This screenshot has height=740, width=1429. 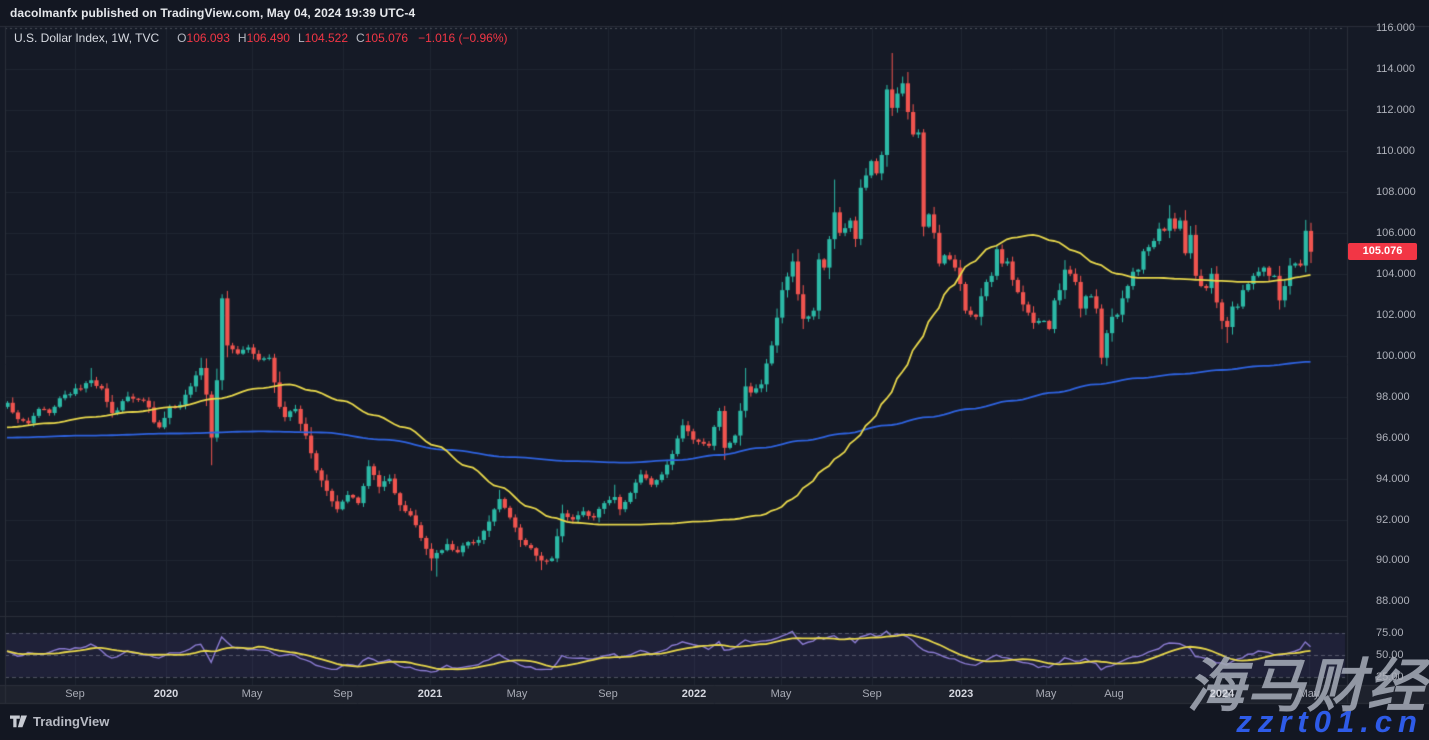 What do you see at coordinates (1395, 109) in the screenshot?
I see `price-tick-label: 112.000` at bounding box center [1395, 109].